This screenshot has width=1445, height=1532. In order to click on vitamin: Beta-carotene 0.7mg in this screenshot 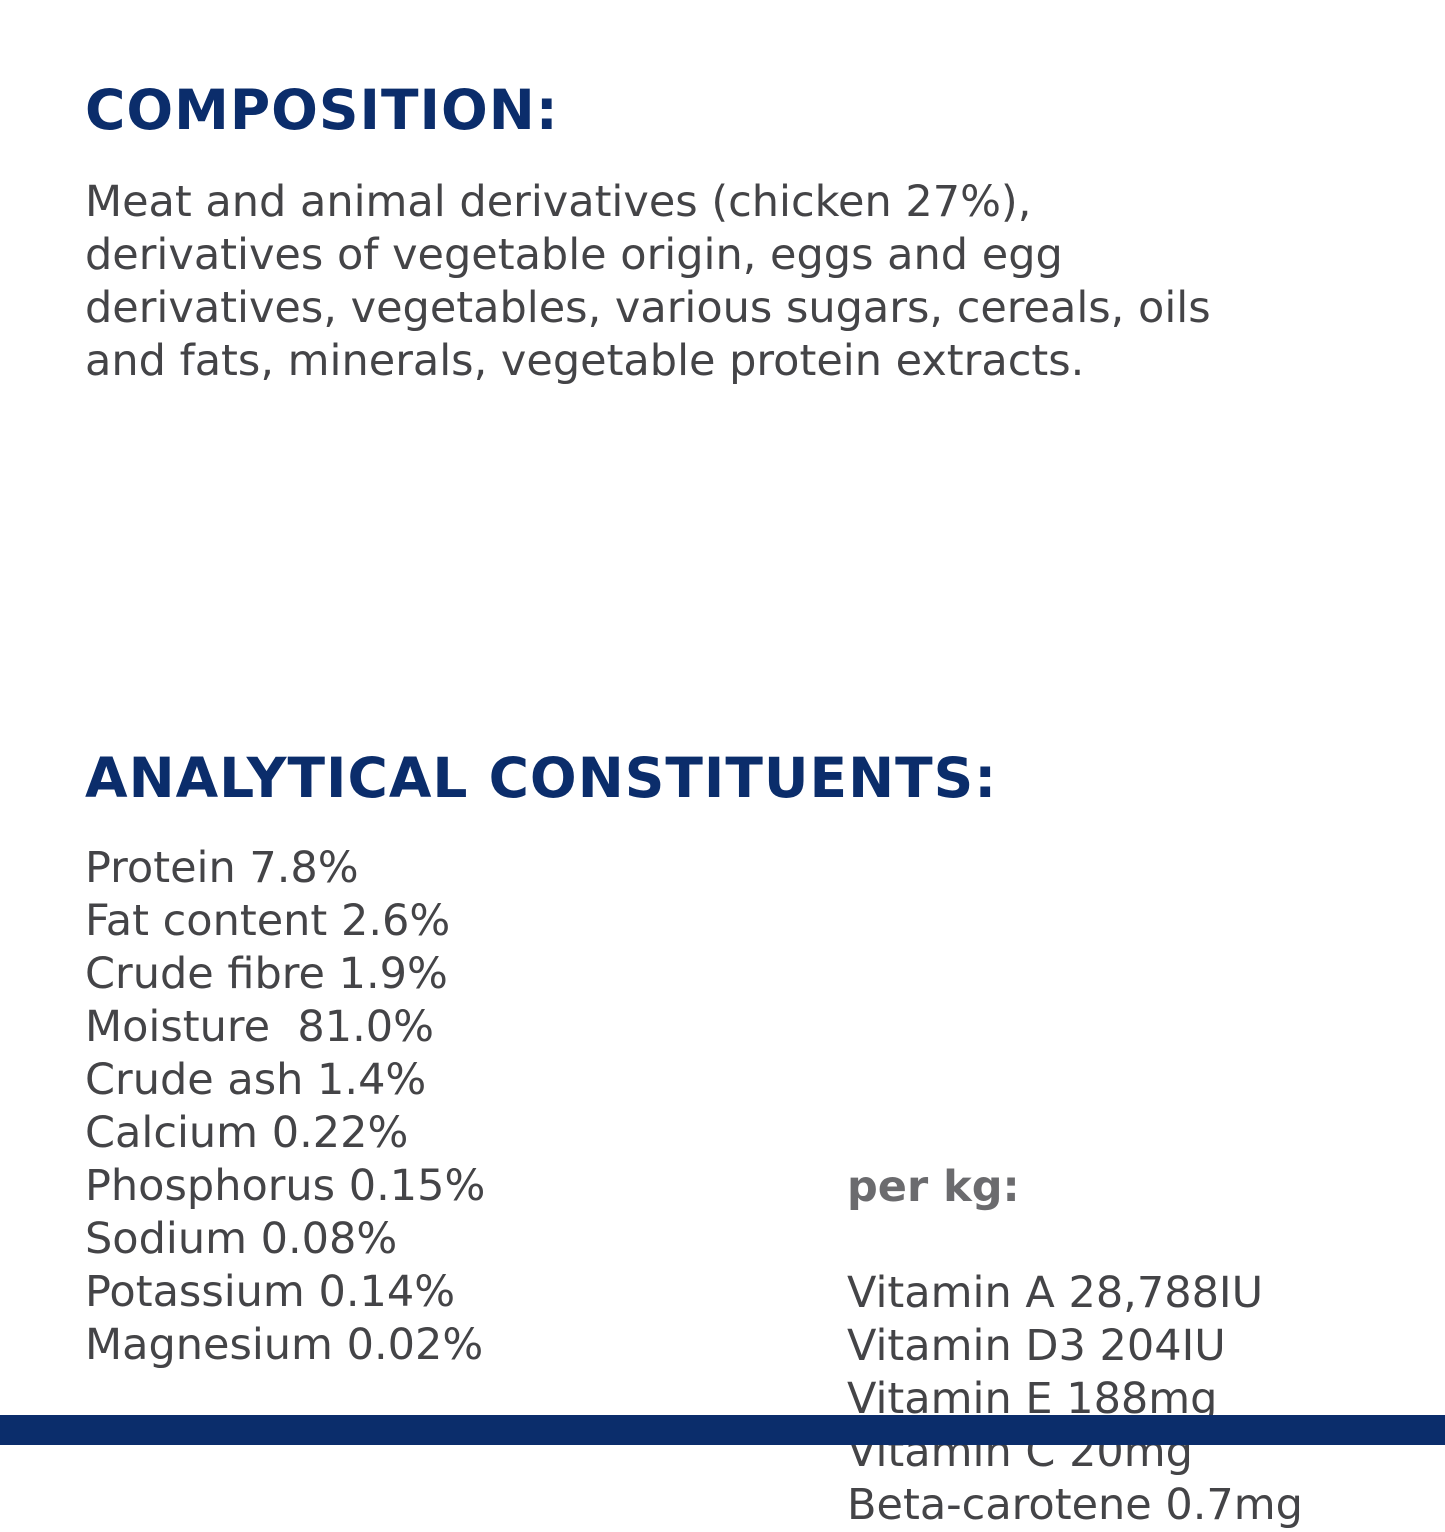, I will do `click(1075, 1505)`.